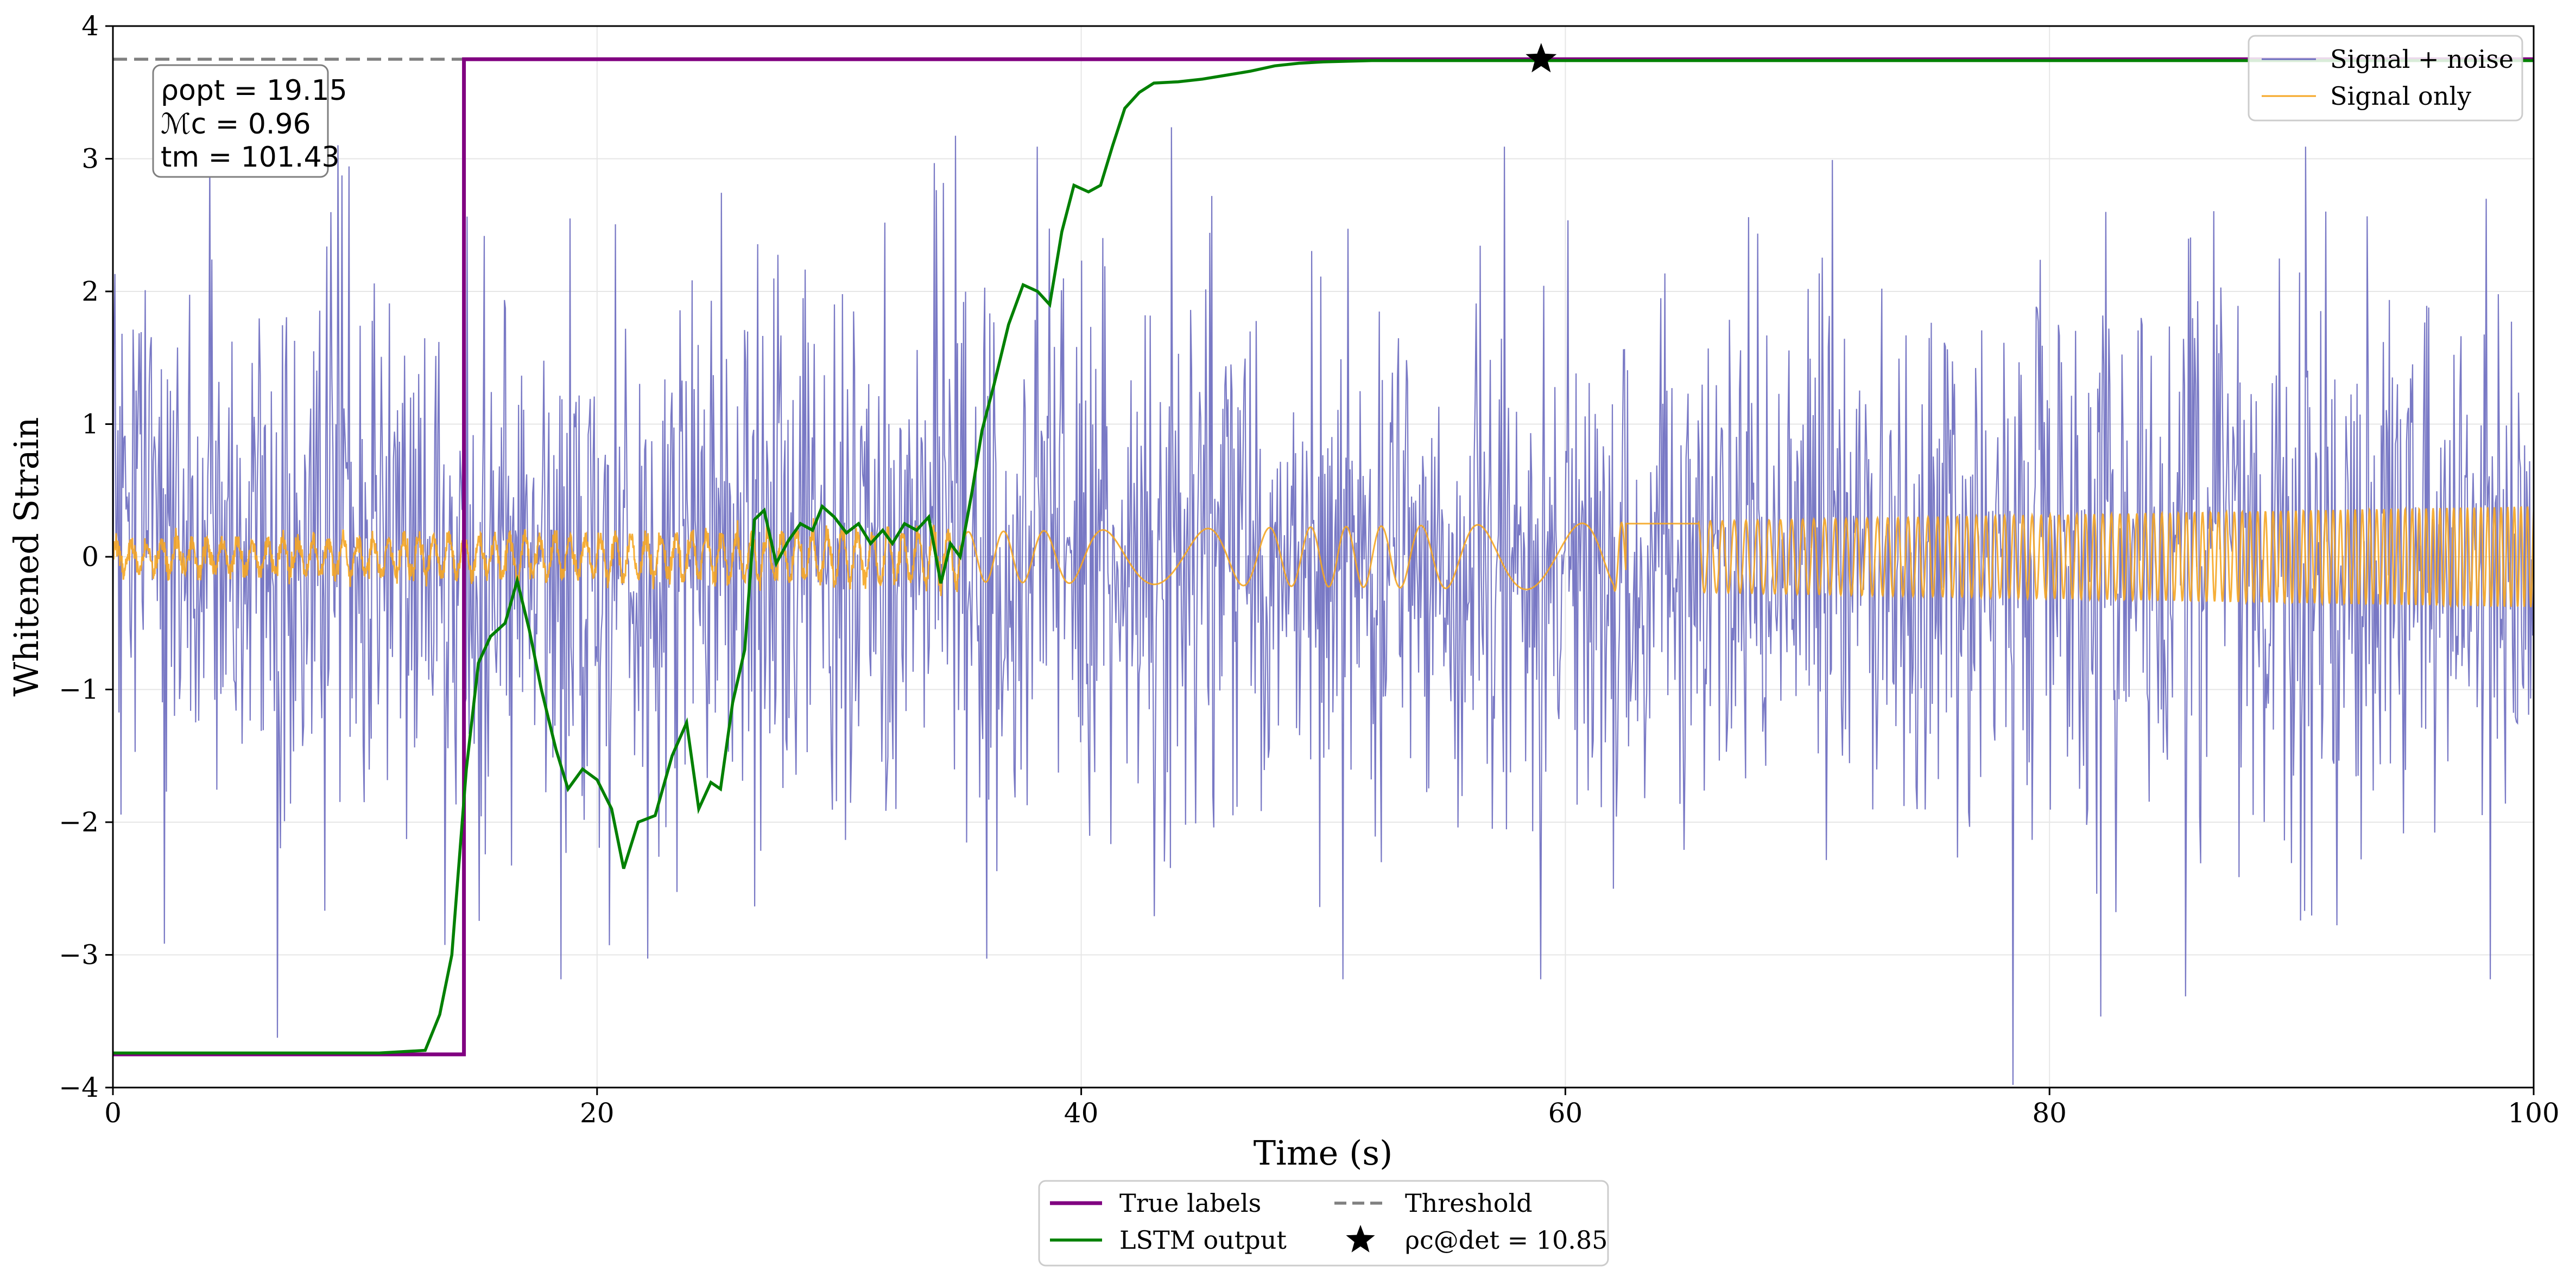 Image resolution: width=2576 pixels, height=1284 pixels. What do you see at coordinates (90, 26) in the screenshot?
I see `y-tick-label: 4` at bounding box center [90, 26].